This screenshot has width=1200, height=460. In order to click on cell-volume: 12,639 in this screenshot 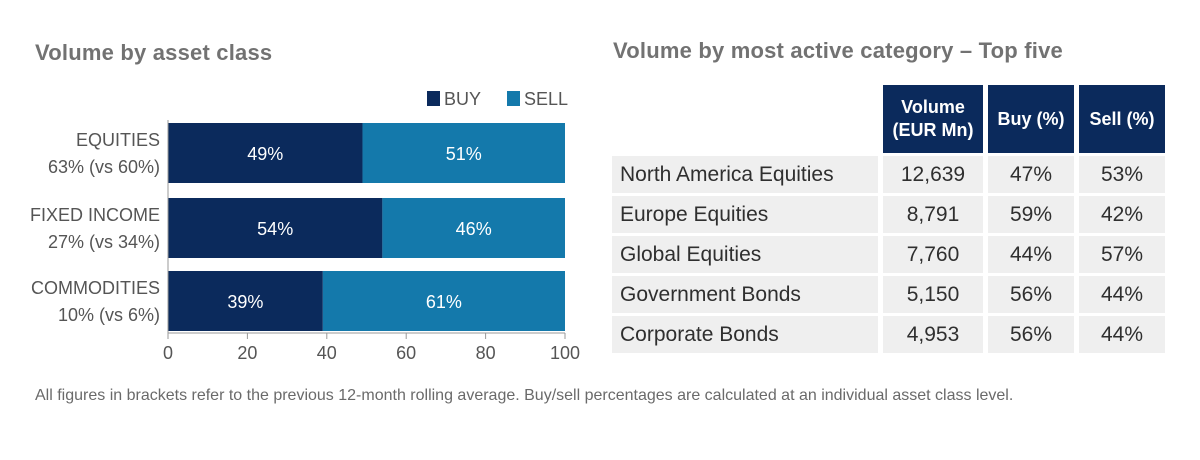, I will do `click(933, 174)`.